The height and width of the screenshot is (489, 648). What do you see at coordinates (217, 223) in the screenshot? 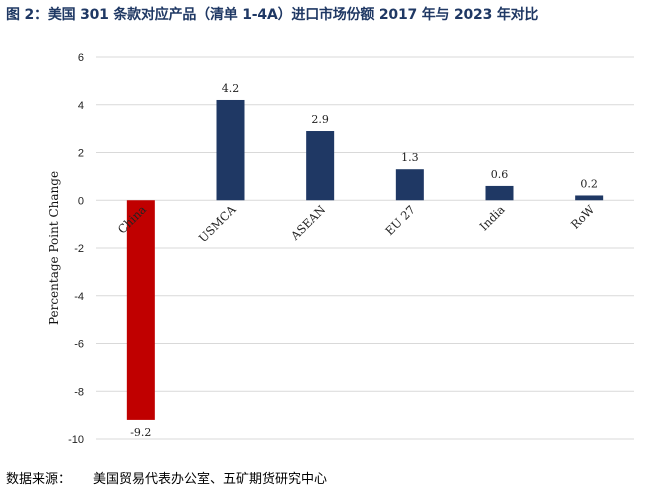
I see `category-label: USMCA` at bounding box center [217, 223].